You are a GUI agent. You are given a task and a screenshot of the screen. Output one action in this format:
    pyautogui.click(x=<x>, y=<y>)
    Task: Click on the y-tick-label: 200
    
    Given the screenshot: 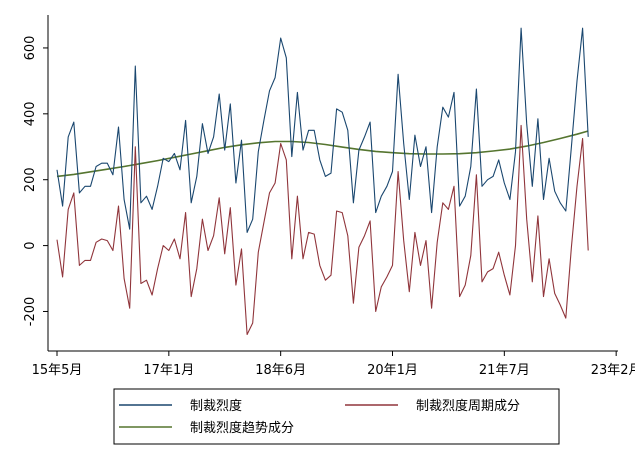 What is the action you would take?
    pyautogui.click(x=30, y=179)
    